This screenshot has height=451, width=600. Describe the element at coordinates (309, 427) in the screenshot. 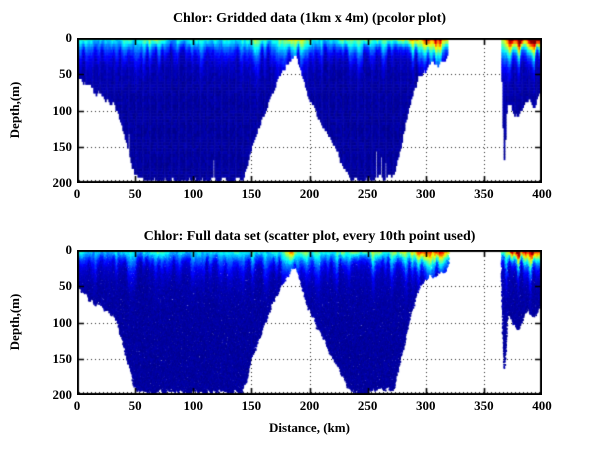

I see `x-axis-label: Distance, (km)` at that location.